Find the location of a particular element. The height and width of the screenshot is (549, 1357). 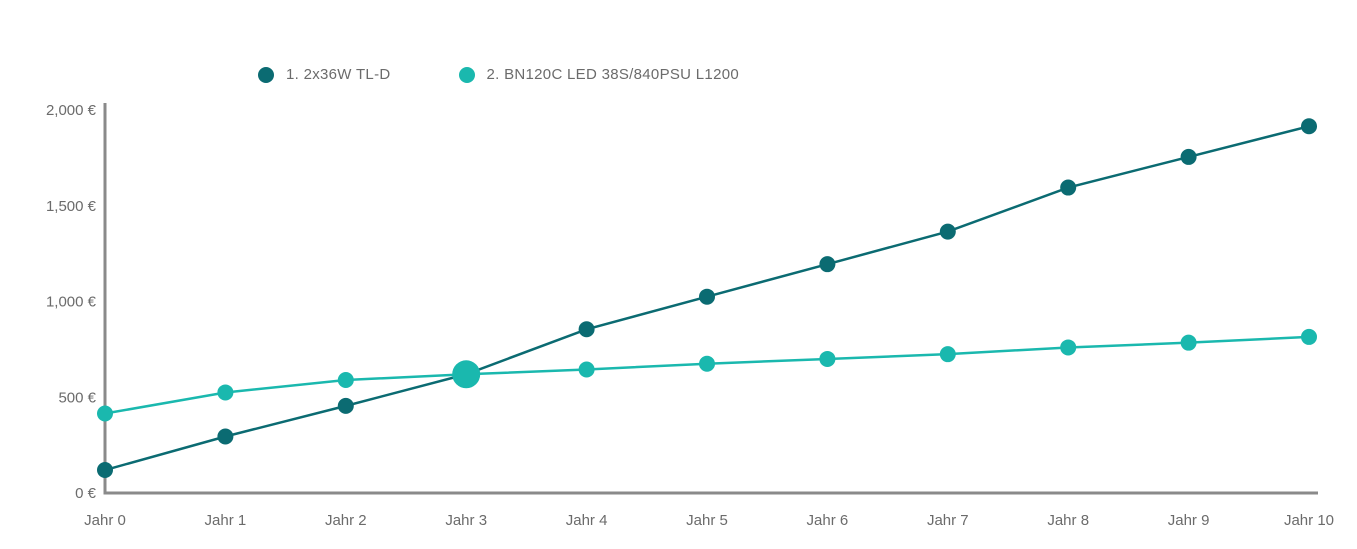

x-tick-label: Jahr 5 is located at coordinates (707, 520).